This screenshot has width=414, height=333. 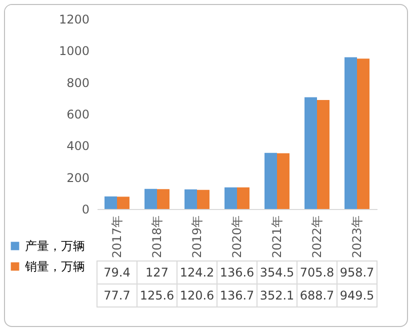 What do you see at coordinates (197, 295) in the screenshot?
I see `data-label: 120.6` at bounding box center [197, 295].